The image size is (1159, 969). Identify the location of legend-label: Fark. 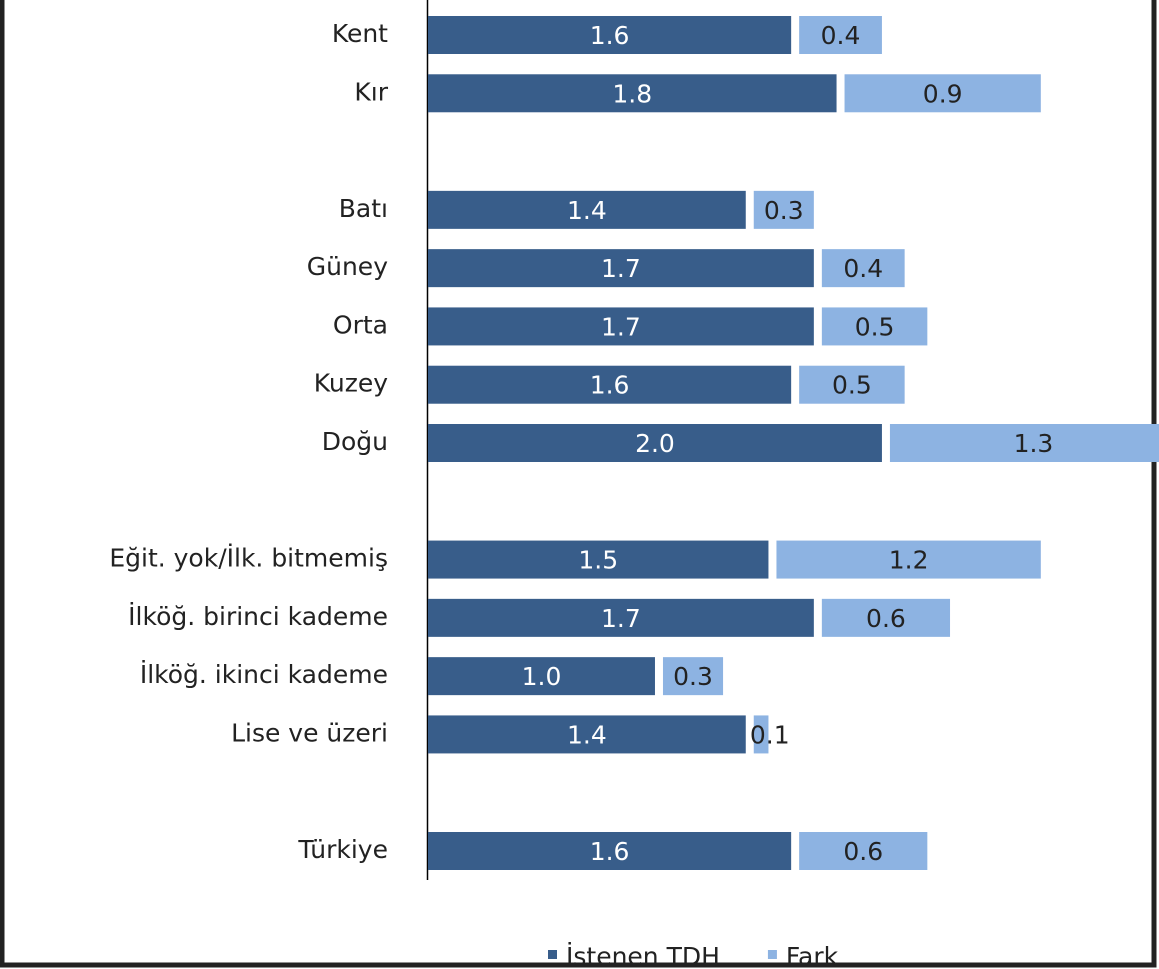
(812, 955).